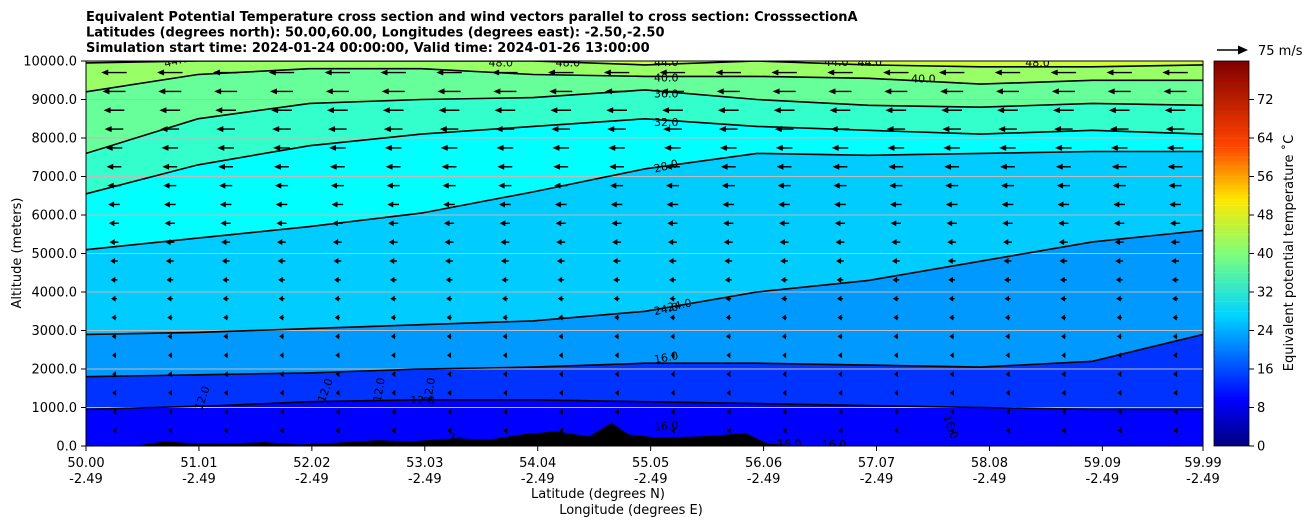 Image resolution: width=1308 pixels, height=526 pixels. Describe the element at coordinates (1202, 463) in the screenshot. I see `x-tick-label: 59.99` at that location.